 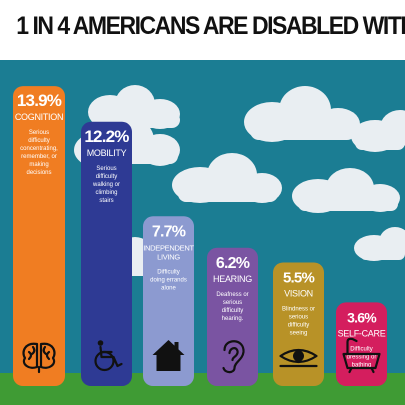 I want to click on description-label: Difficulty dressing or bathing, so click(x=362, y=357).